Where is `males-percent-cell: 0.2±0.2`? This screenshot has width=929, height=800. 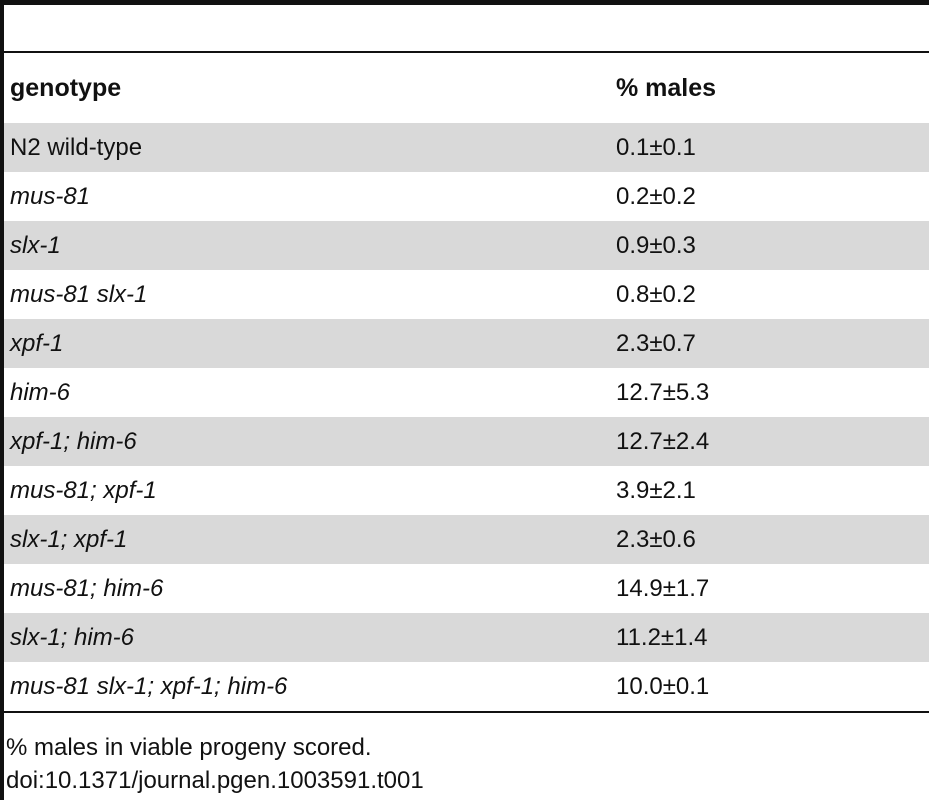 males-percent-cell: 0.2±0.2 is located at coordinates (656, 196).